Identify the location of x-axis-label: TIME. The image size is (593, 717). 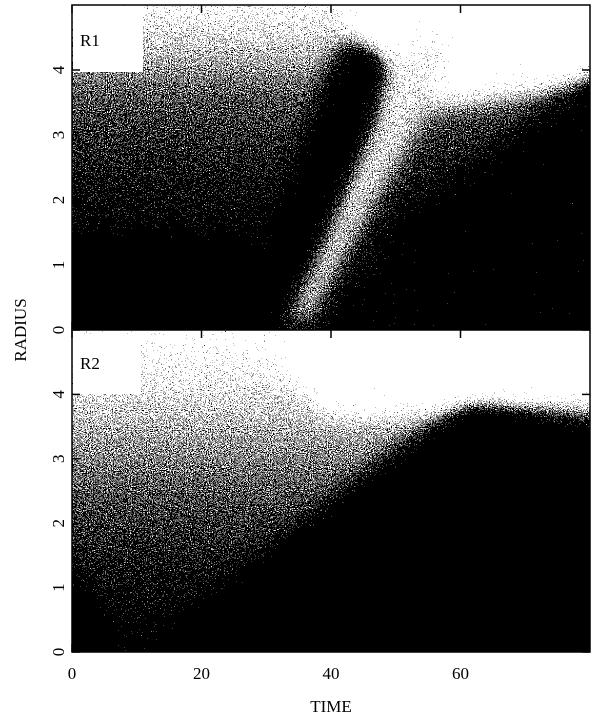
(331, 706).